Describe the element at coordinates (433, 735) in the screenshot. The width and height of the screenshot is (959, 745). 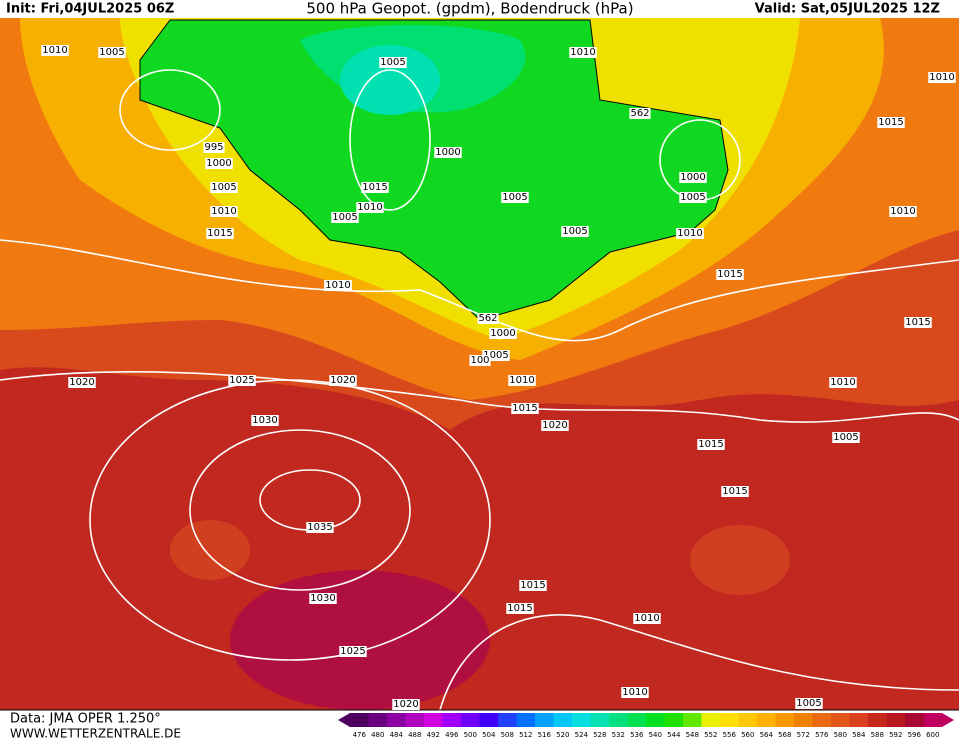
I see `colorbar-label: 492` at that location.